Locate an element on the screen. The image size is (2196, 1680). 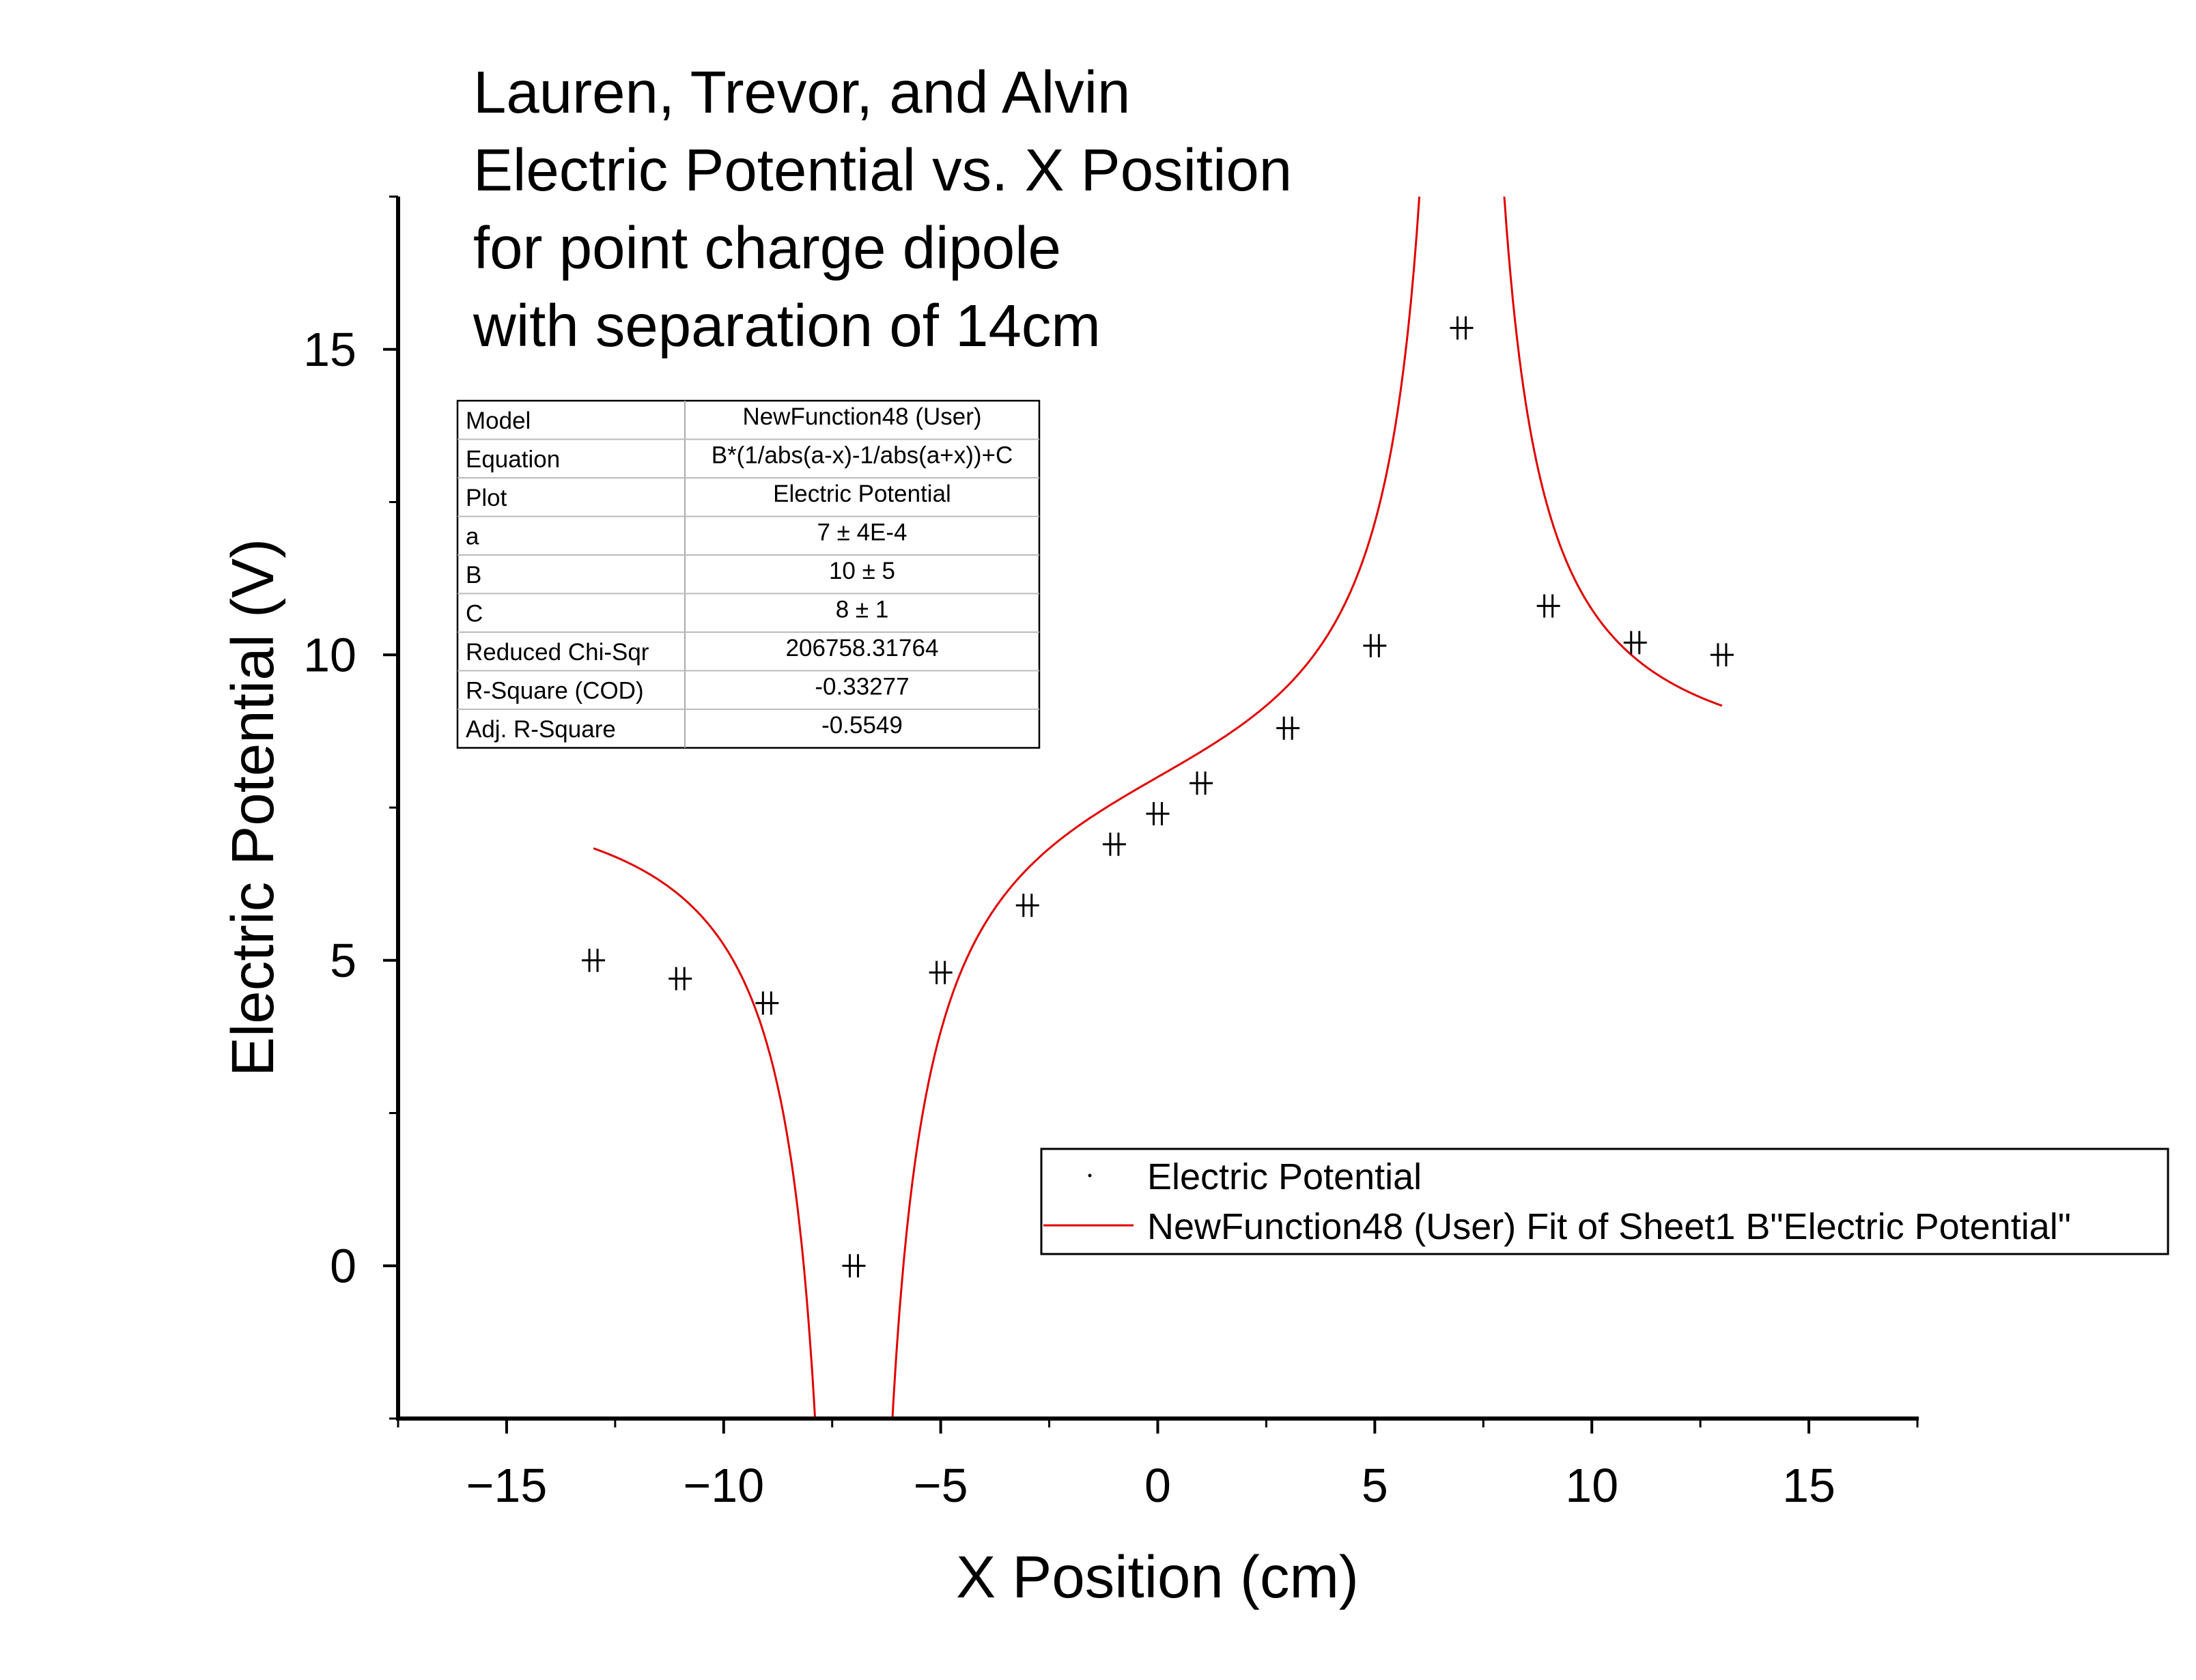
stats-row-value: 10 ± 5 is located at coordinates (862, 571).